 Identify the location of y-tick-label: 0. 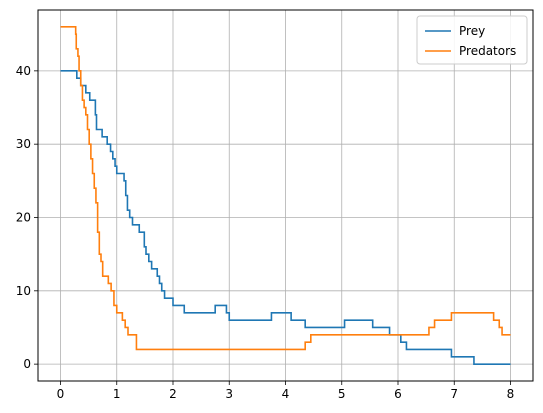
(27, 364).